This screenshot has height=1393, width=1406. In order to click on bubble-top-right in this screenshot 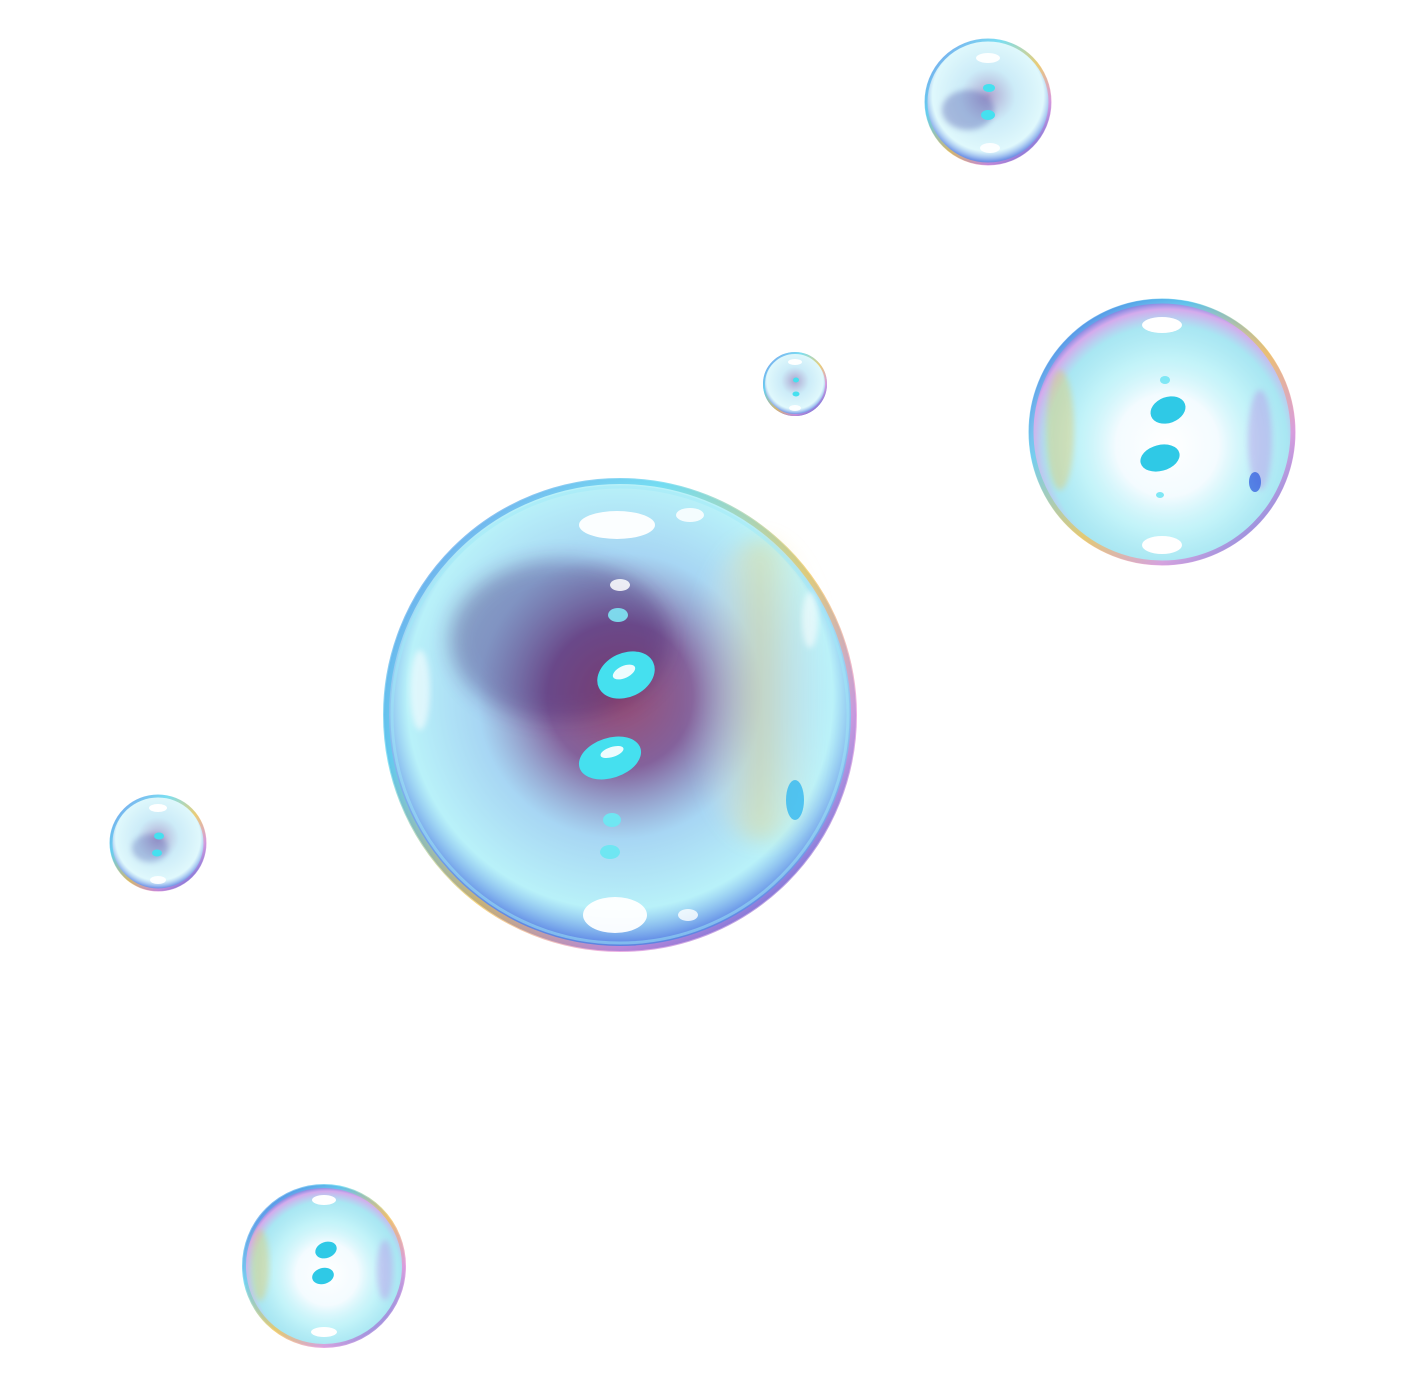, I will do `click(988, 102)`.